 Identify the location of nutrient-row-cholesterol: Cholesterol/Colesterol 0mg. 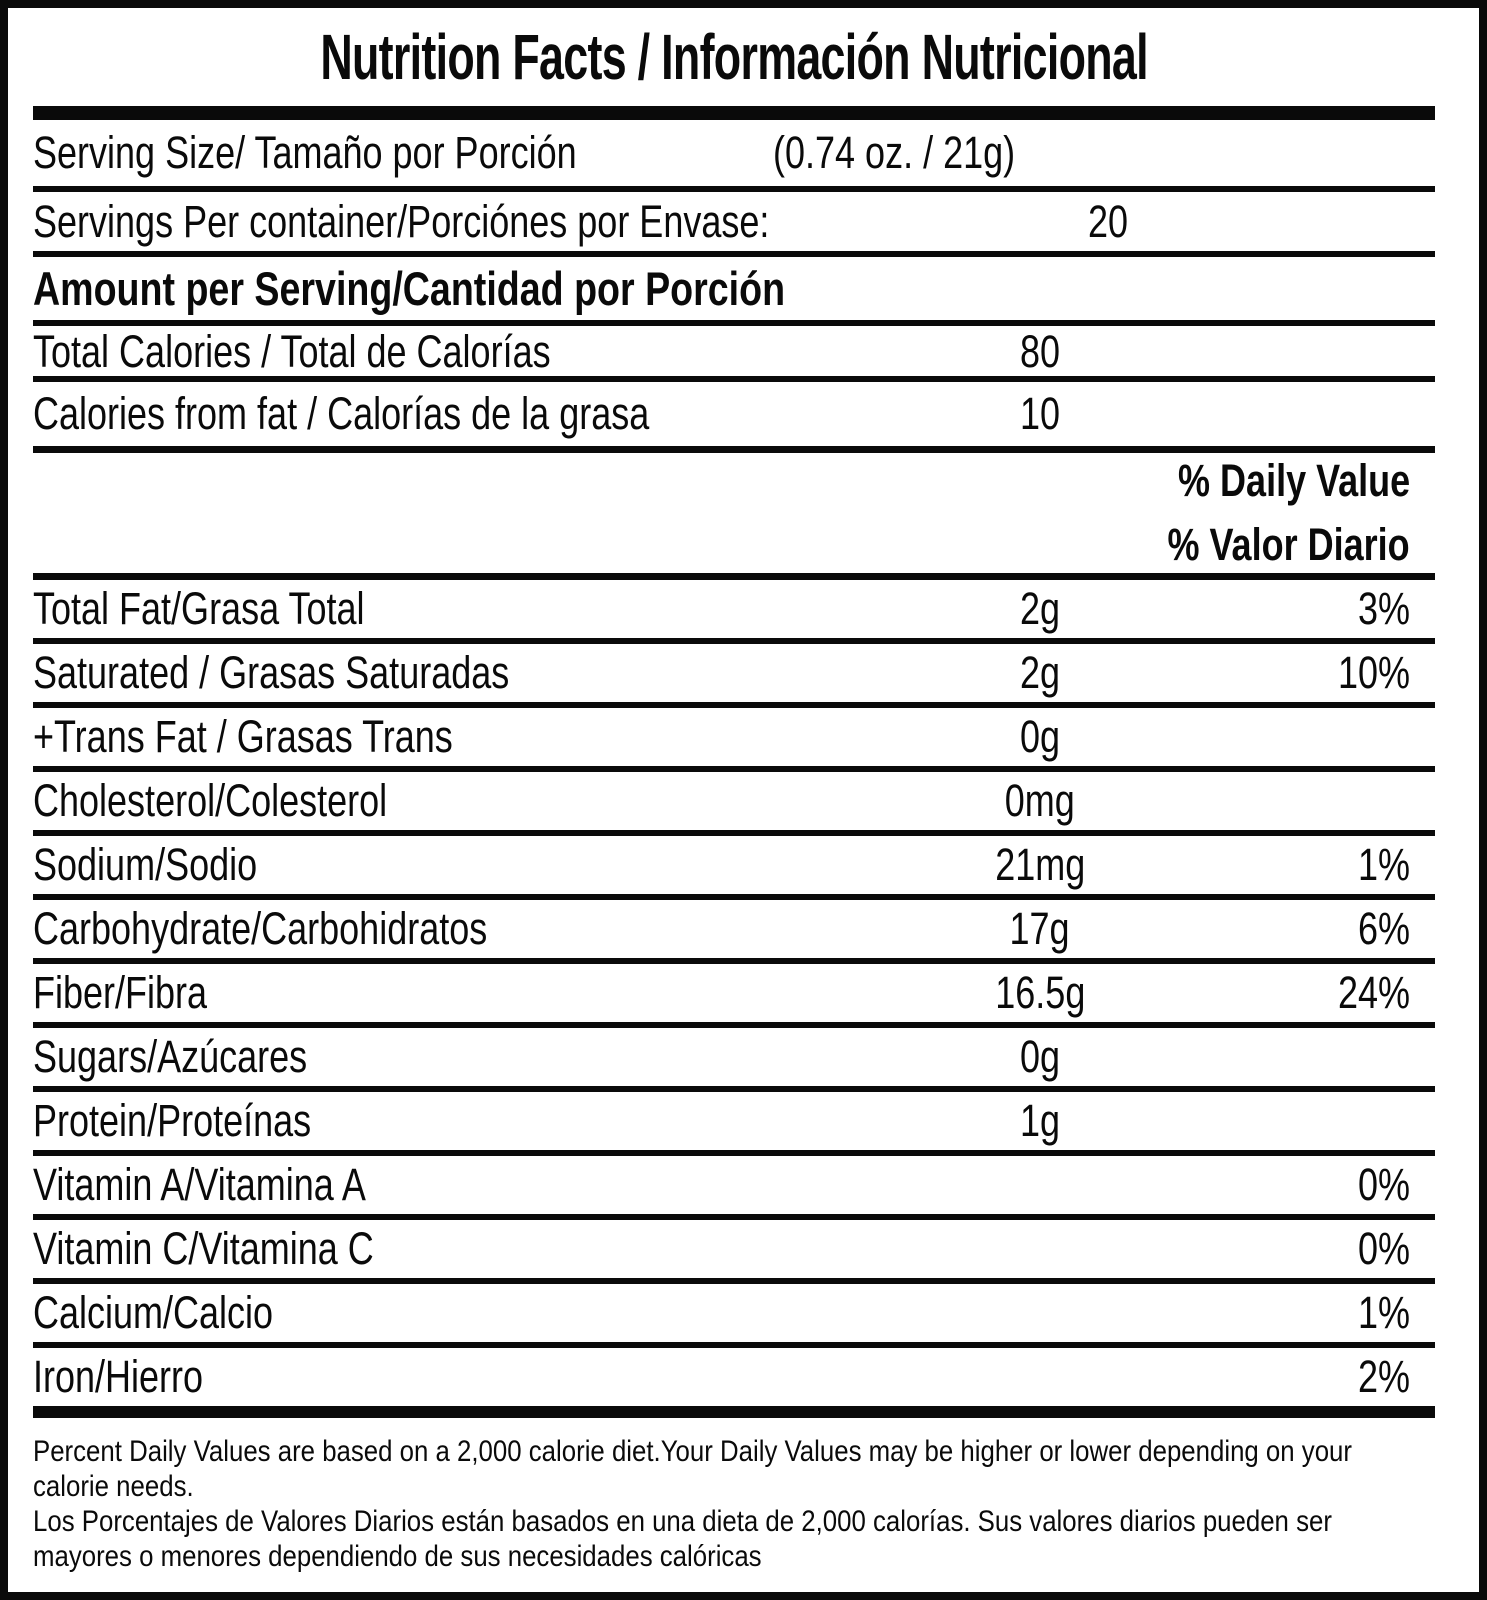
(734, 804).